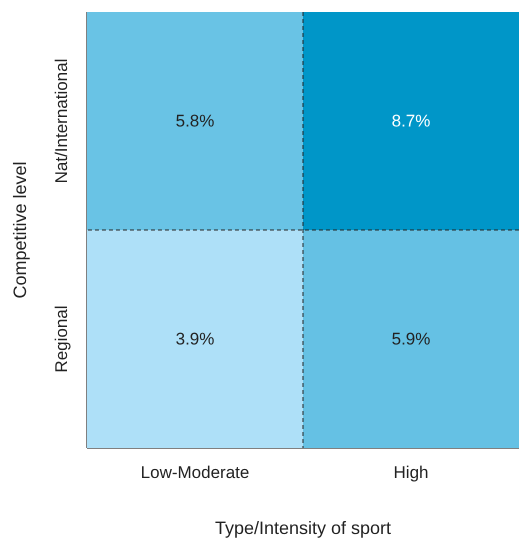  What do you see at coordinates (195, 339) in the screenshot?
I see `data-label: 3.9%` at bounding box center [195, 339].